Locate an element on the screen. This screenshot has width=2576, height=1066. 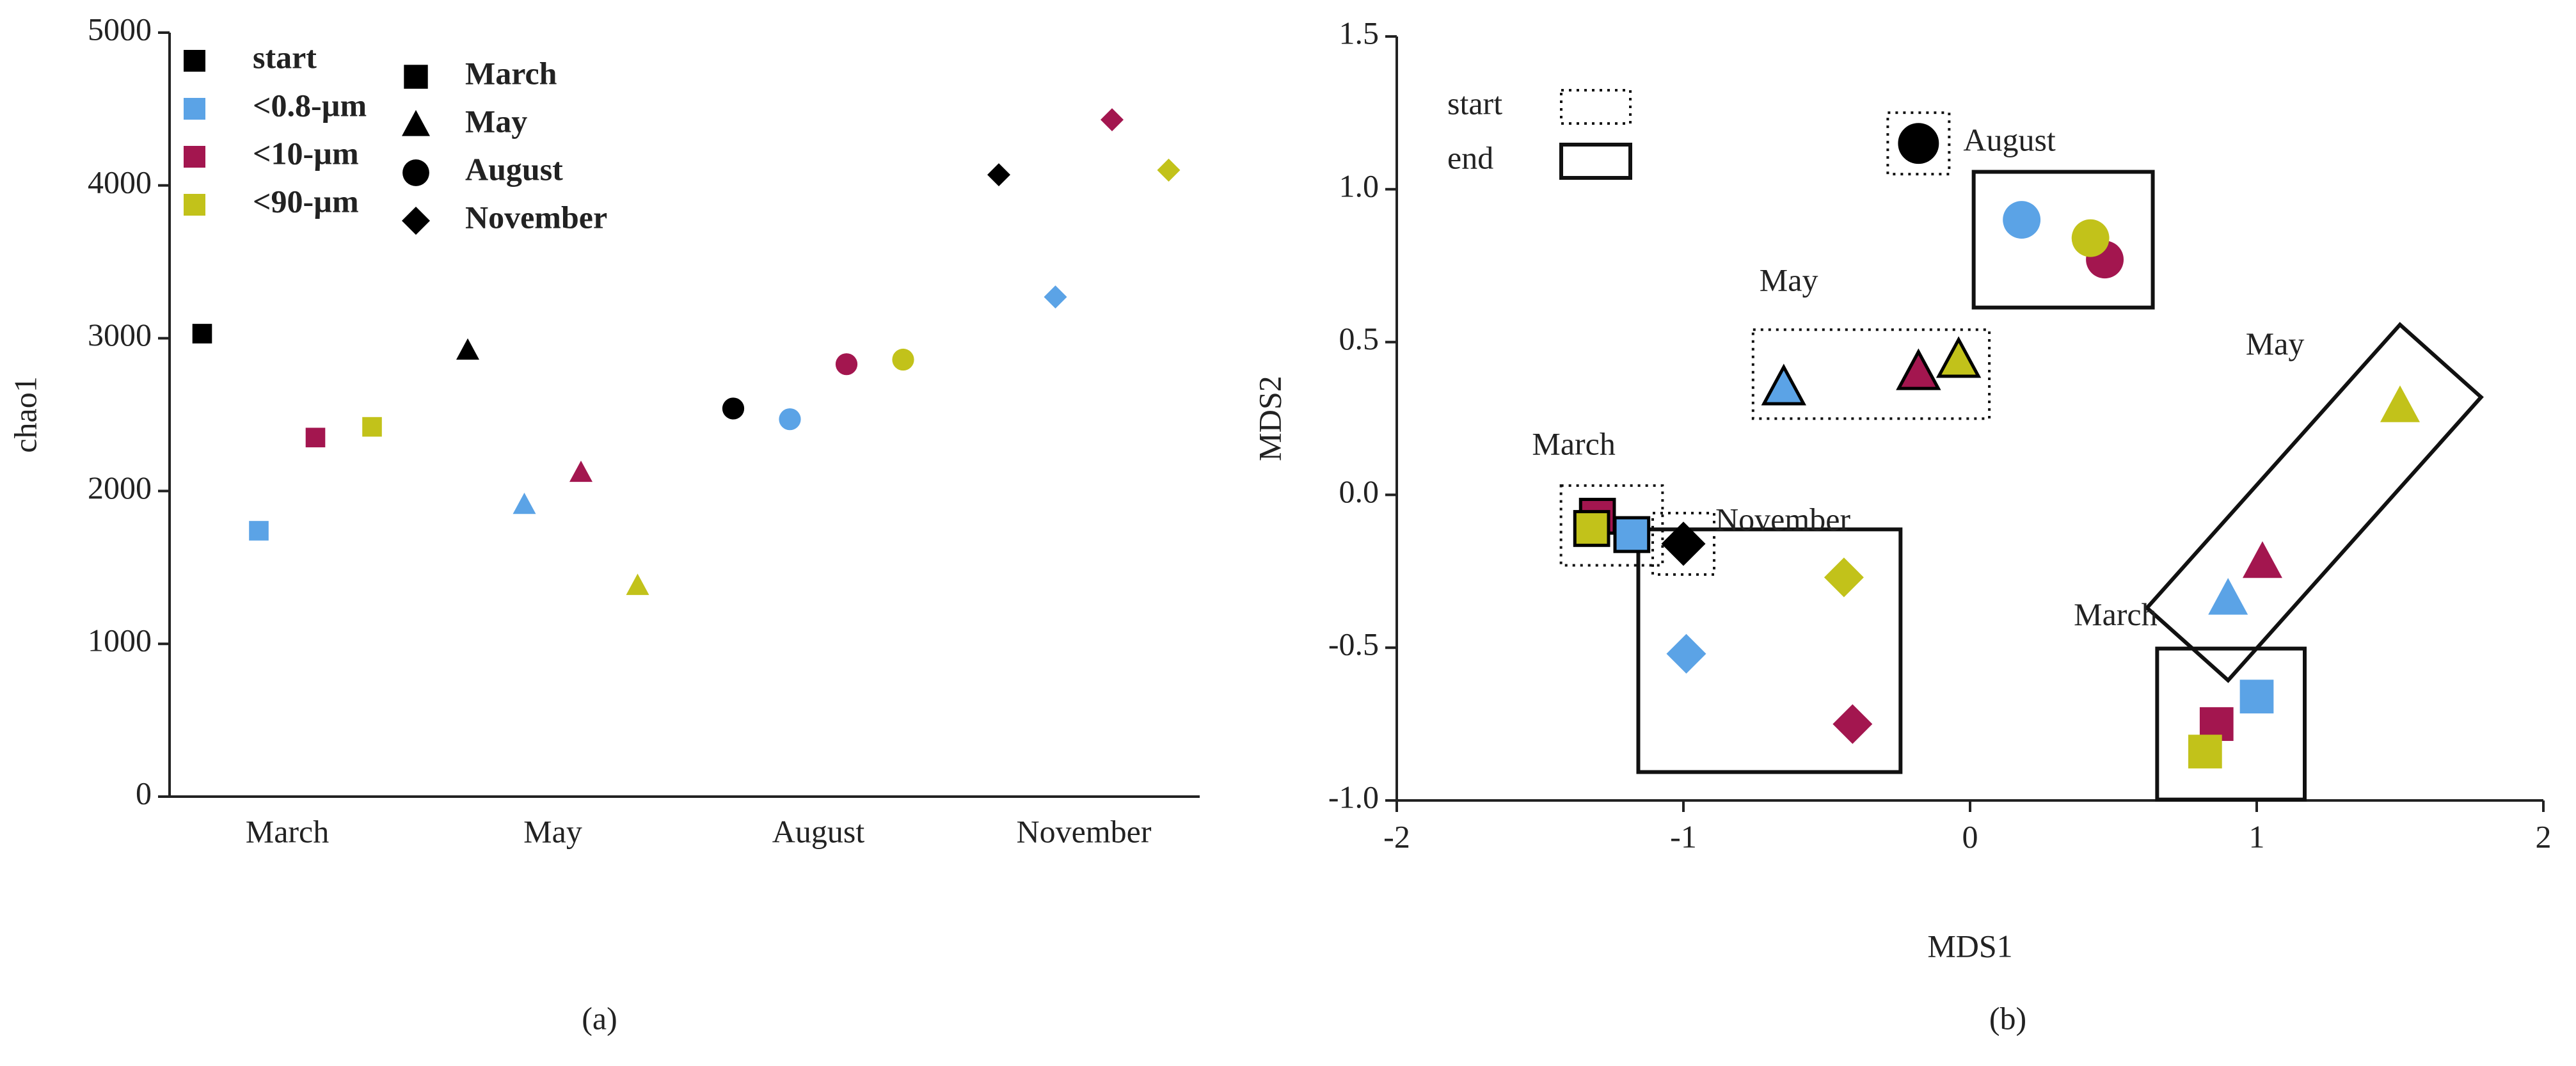
y-tick-label: 0.5 is located at coordinates (1359, 338).